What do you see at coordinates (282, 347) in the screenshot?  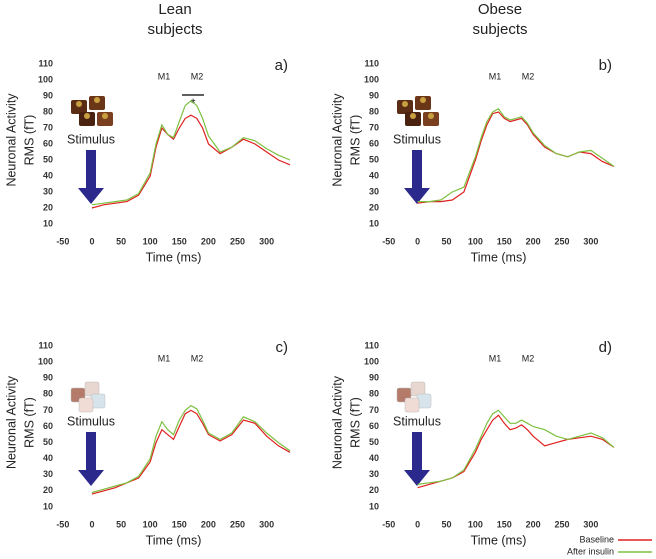 I see `panel-label: c)` at bounding box center [282, 347].